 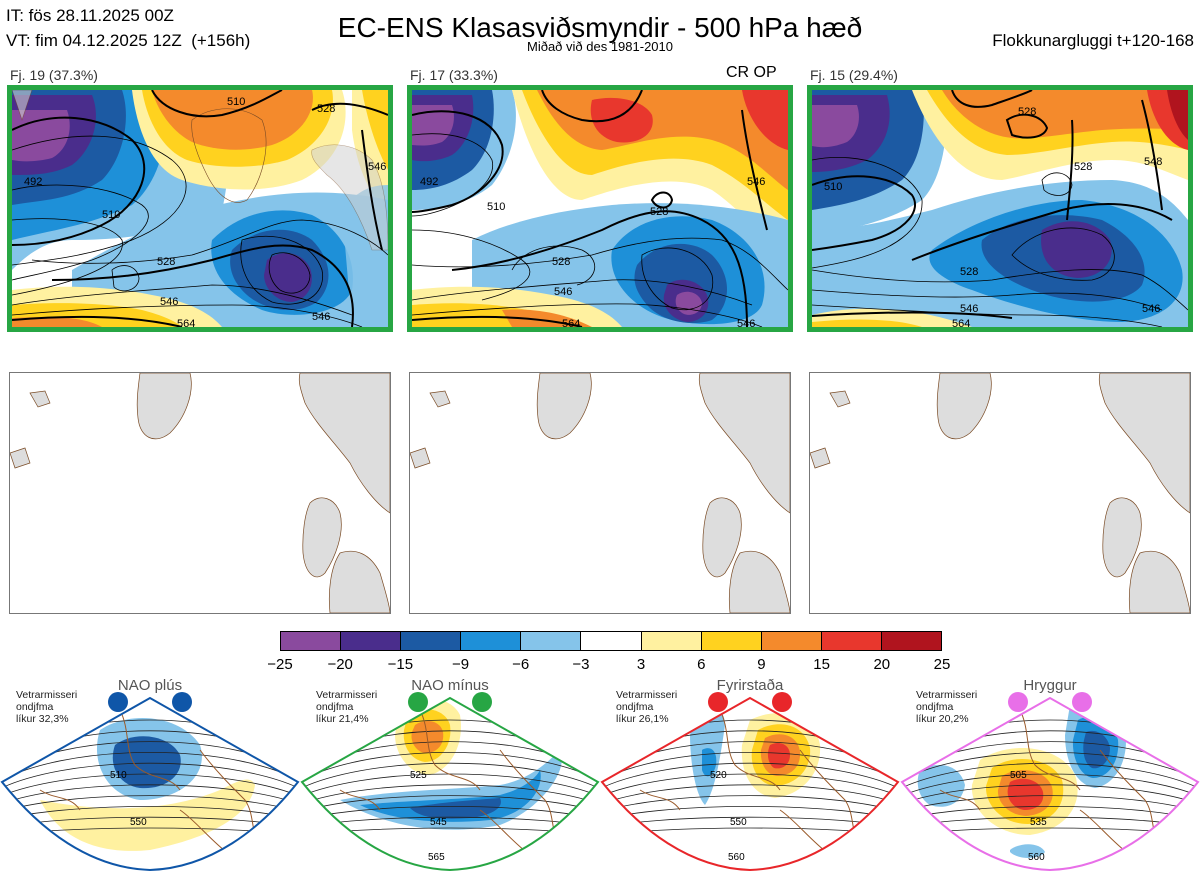 What do you see at coordinates (600, 208) in the screenshot?
I see `cluster-map-2: 492 510 528 546 528 546 564 546` at bounding box center [600, 208].